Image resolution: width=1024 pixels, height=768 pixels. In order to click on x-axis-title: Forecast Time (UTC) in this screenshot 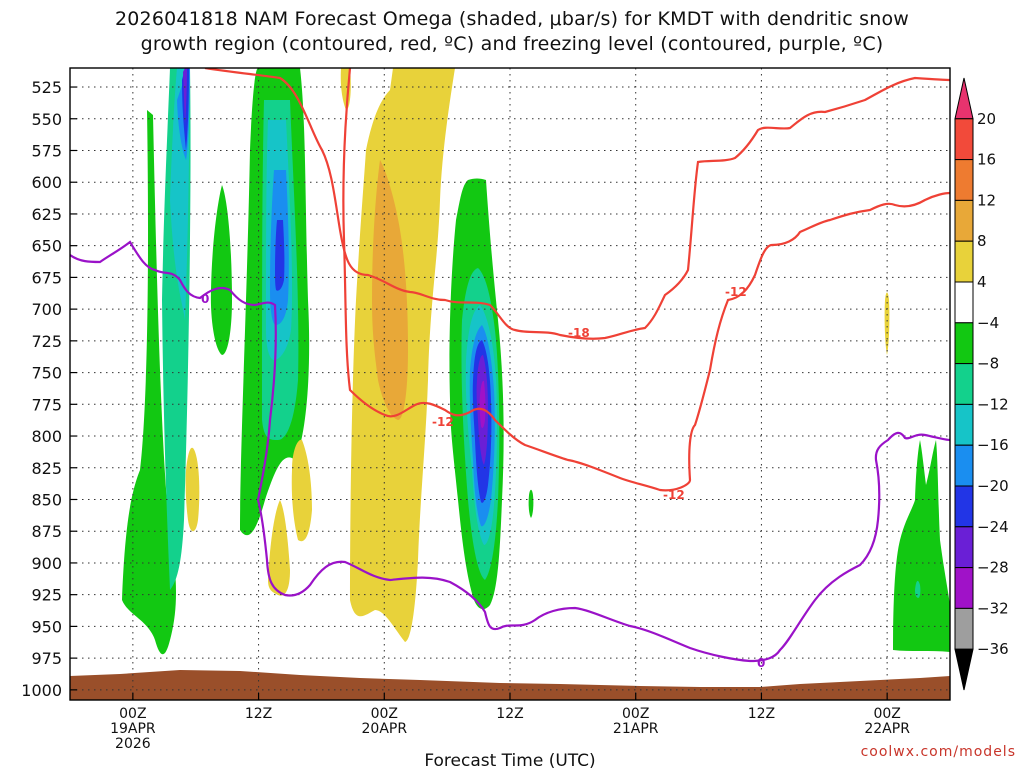, I will do `click(509, 759)`.